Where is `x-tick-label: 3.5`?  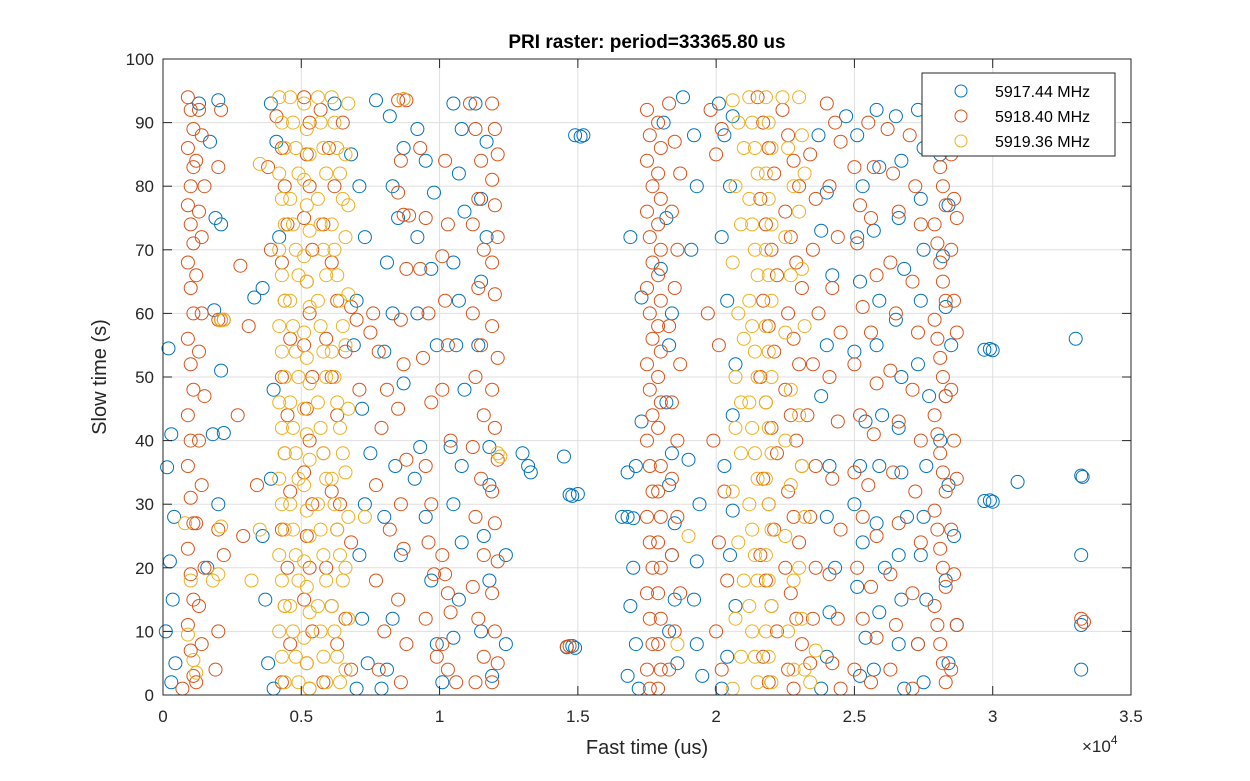 x-tick-label: 3.5 is located at coordinates (1131, 716).